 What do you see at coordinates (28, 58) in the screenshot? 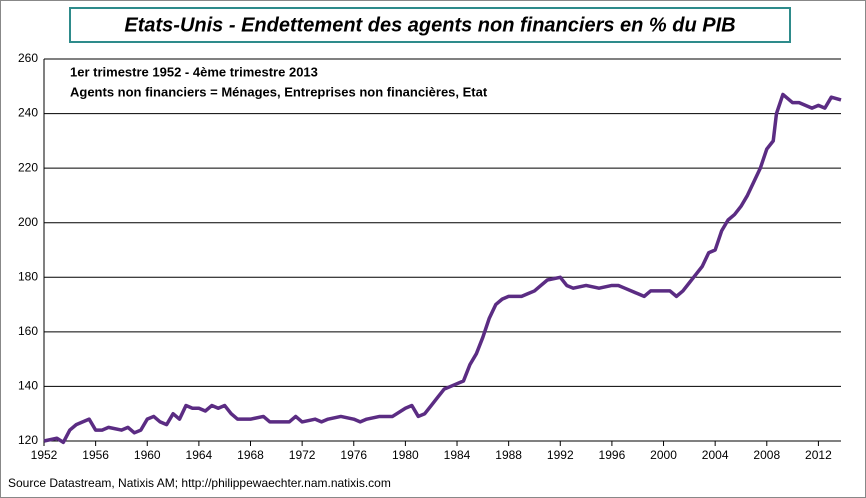
I see `y-tick-label: 260` at bounding box center [28, 58].